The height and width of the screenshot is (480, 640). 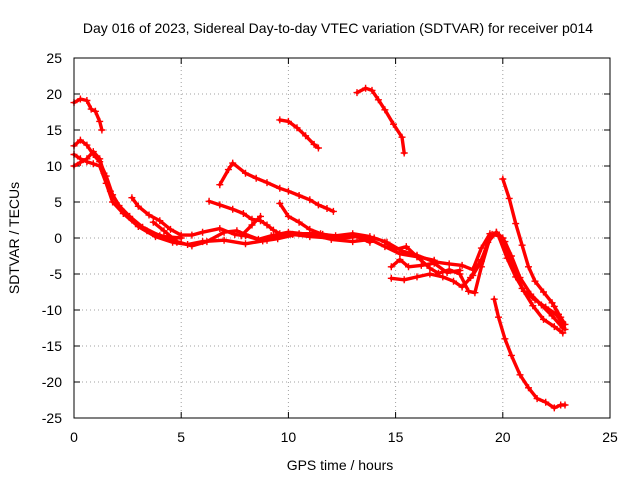 I want to click on y-tick-label: 0, so click(x=58, y=238).